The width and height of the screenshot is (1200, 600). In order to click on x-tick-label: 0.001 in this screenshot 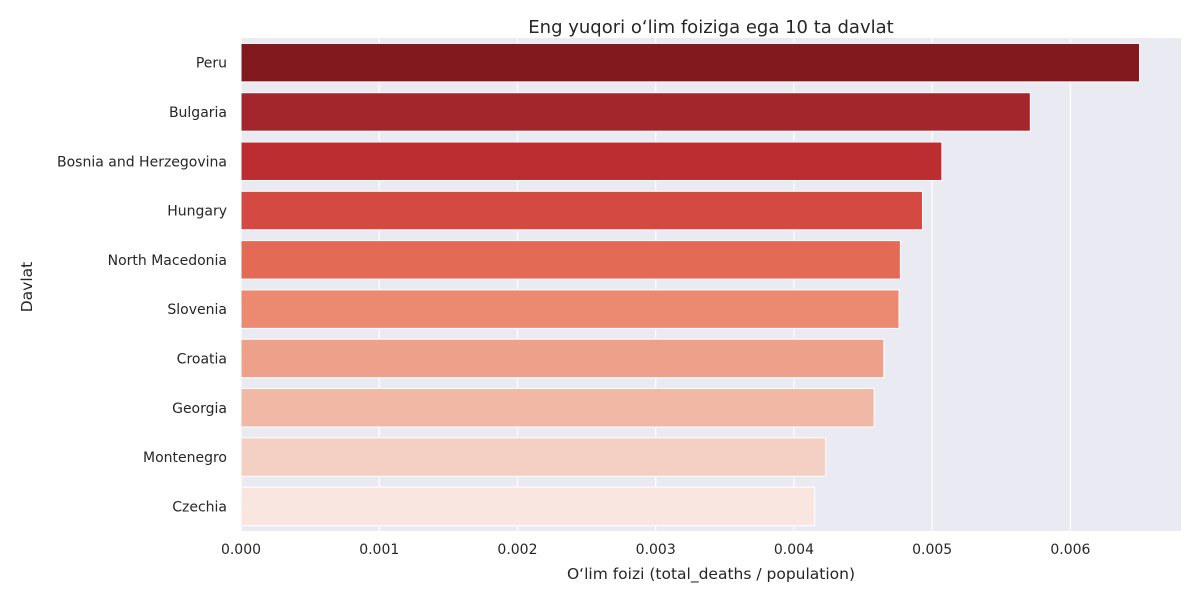, I will do `click(379, 550)`.